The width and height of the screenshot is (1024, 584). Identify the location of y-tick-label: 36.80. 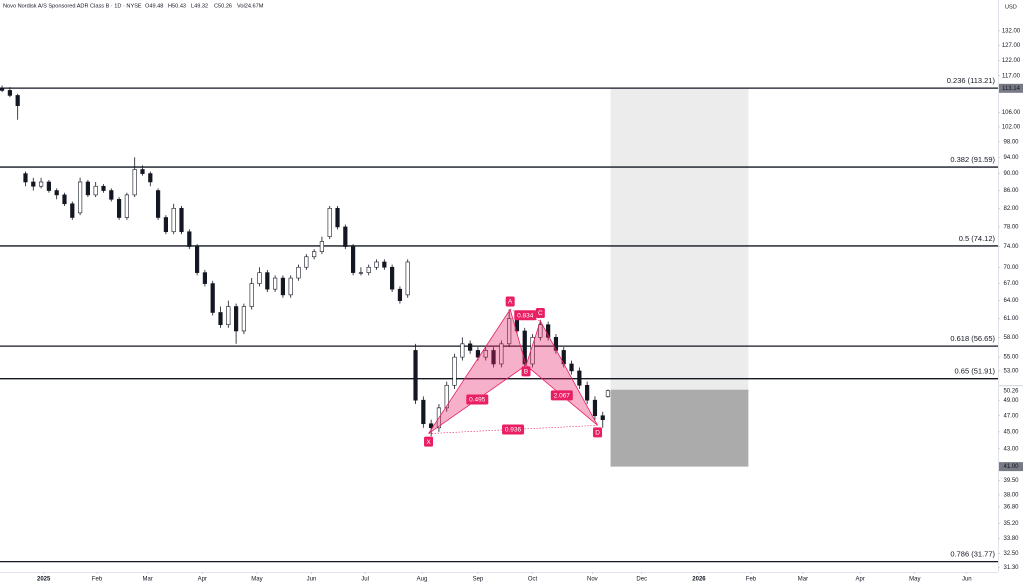
(1011, 507).